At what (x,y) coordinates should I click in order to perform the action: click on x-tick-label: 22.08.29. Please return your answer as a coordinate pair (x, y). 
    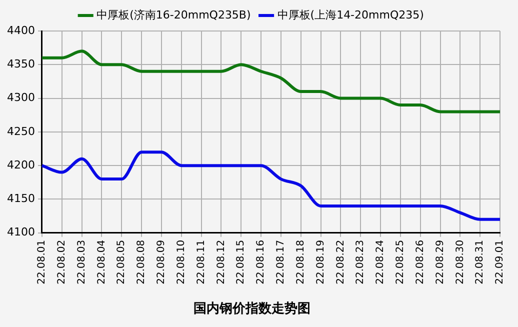
    Looking at the image, I should click on (440, 262).